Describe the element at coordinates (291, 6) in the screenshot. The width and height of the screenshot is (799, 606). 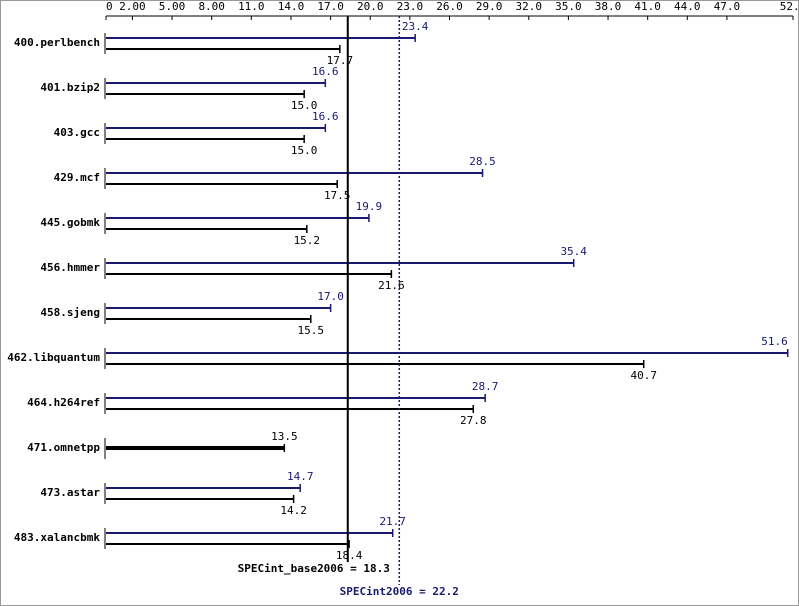
I see `x-tick-label: 14.0` at that location.